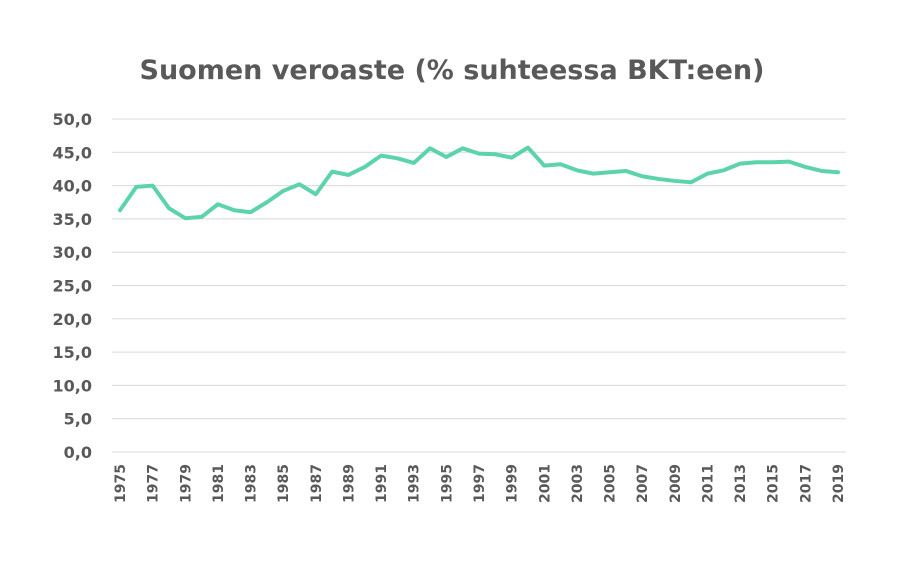 The width and height of the screenshot is (918, 588). What do you see at coordinates (349, 483) in the screenshot?
I see `x-tick-label: 1989` at bounding box center [349, 483].